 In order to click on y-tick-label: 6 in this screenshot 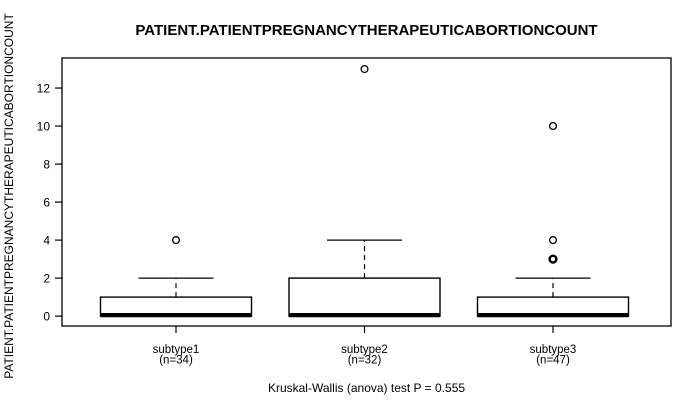, I will do `click(46, 202)`.